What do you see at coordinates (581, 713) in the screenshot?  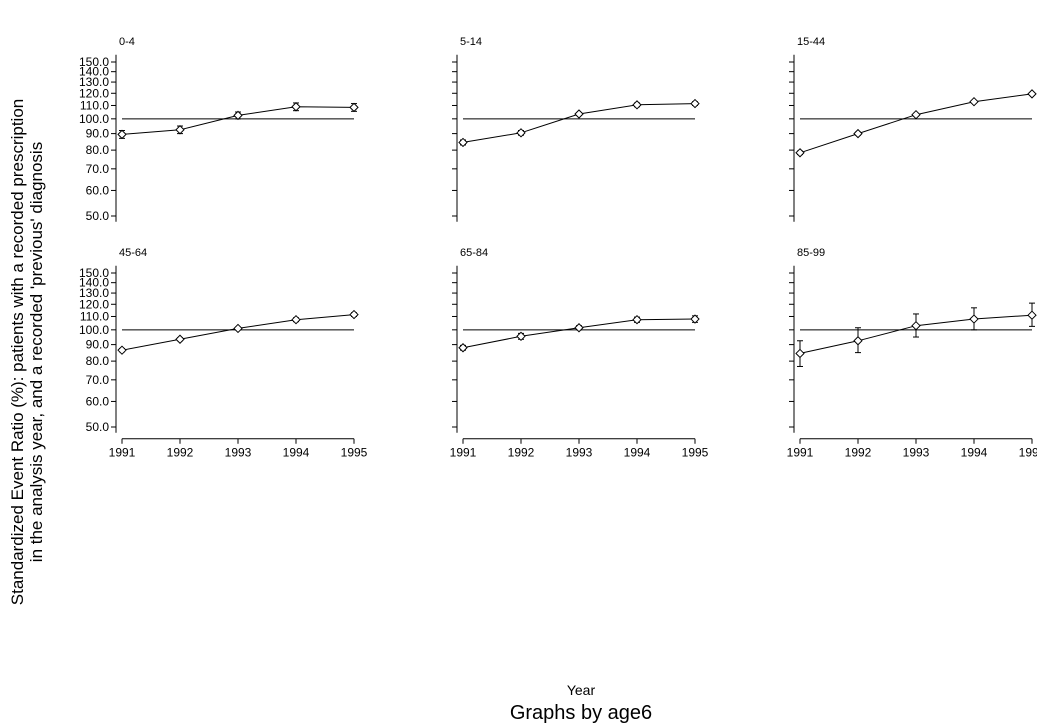 I see `graphs-by-caption: Graphs by age6` at bounding box center [581, 713].